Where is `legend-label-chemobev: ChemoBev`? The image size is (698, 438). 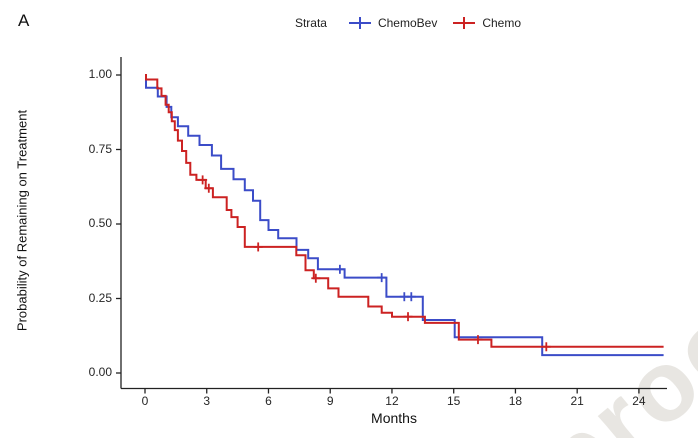 legend-label-chemobev: ChemoBev is located at coordinates (407, 23).